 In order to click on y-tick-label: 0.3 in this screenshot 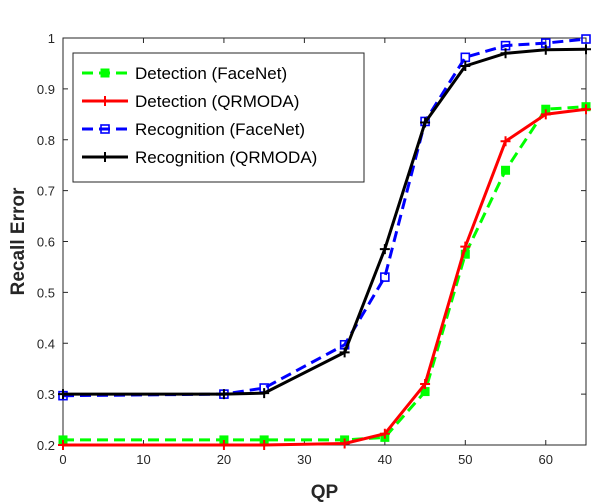, I will do `click(46, 394)`.